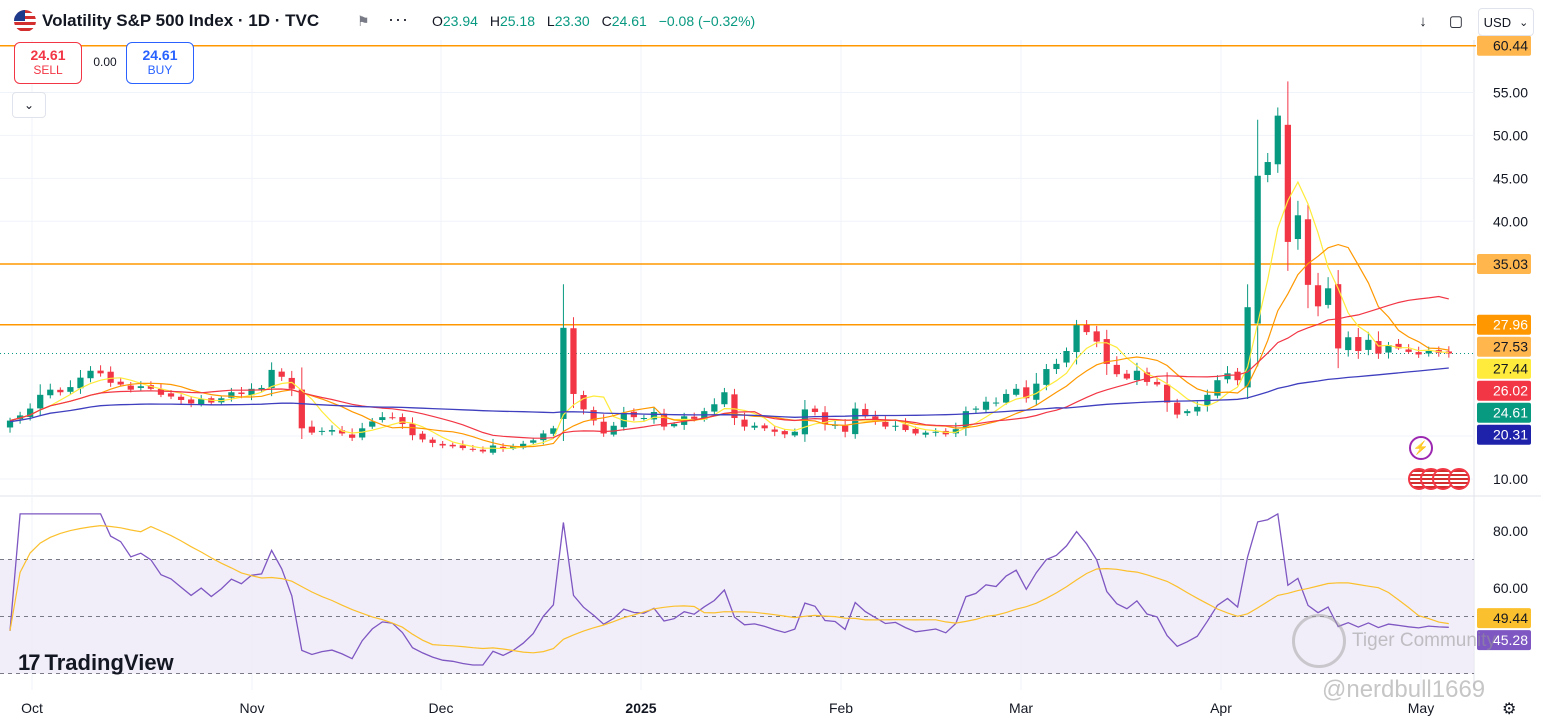 The width and height of the screenshot is (1541, 726). I want to click on watermark-user: @nerdbull1669, so click(1404, 689).